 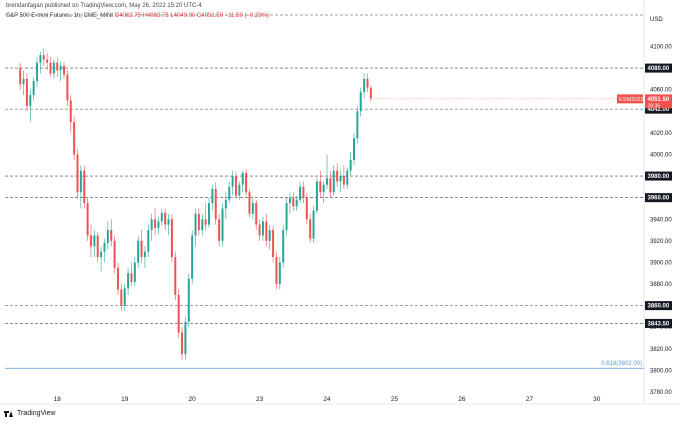 What do you see at coordinates (661, 220) in the screenshot?
I see `y-tick-label: 3940.00` at bounding box center [661, 220].